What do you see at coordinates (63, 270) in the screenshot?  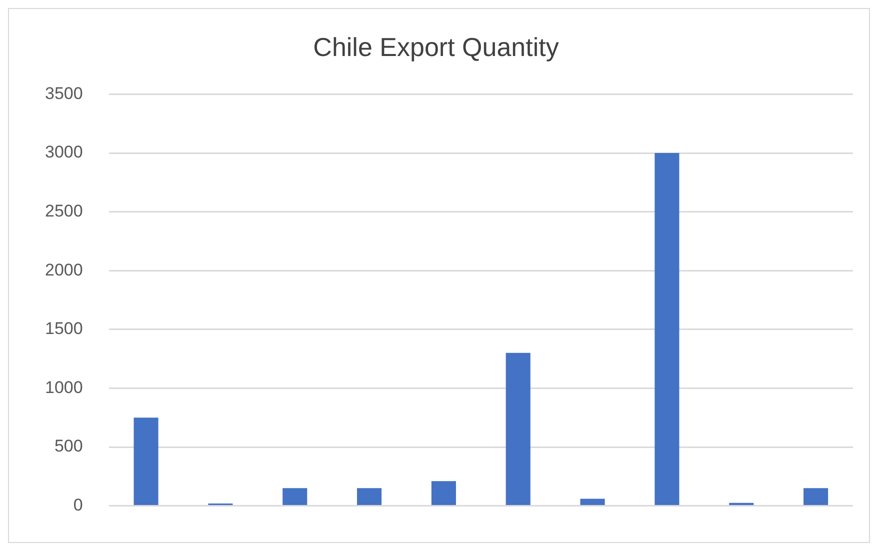 I see `y-tick-label: 2000` at bounding box center [63, 270].